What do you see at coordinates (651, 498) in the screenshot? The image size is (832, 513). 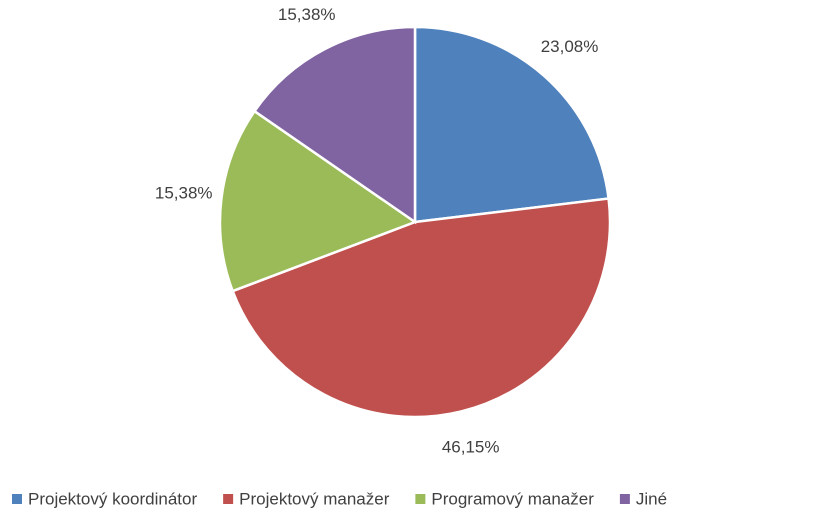 I see `legend-label: Jiné` at bounding box center [651, 498].